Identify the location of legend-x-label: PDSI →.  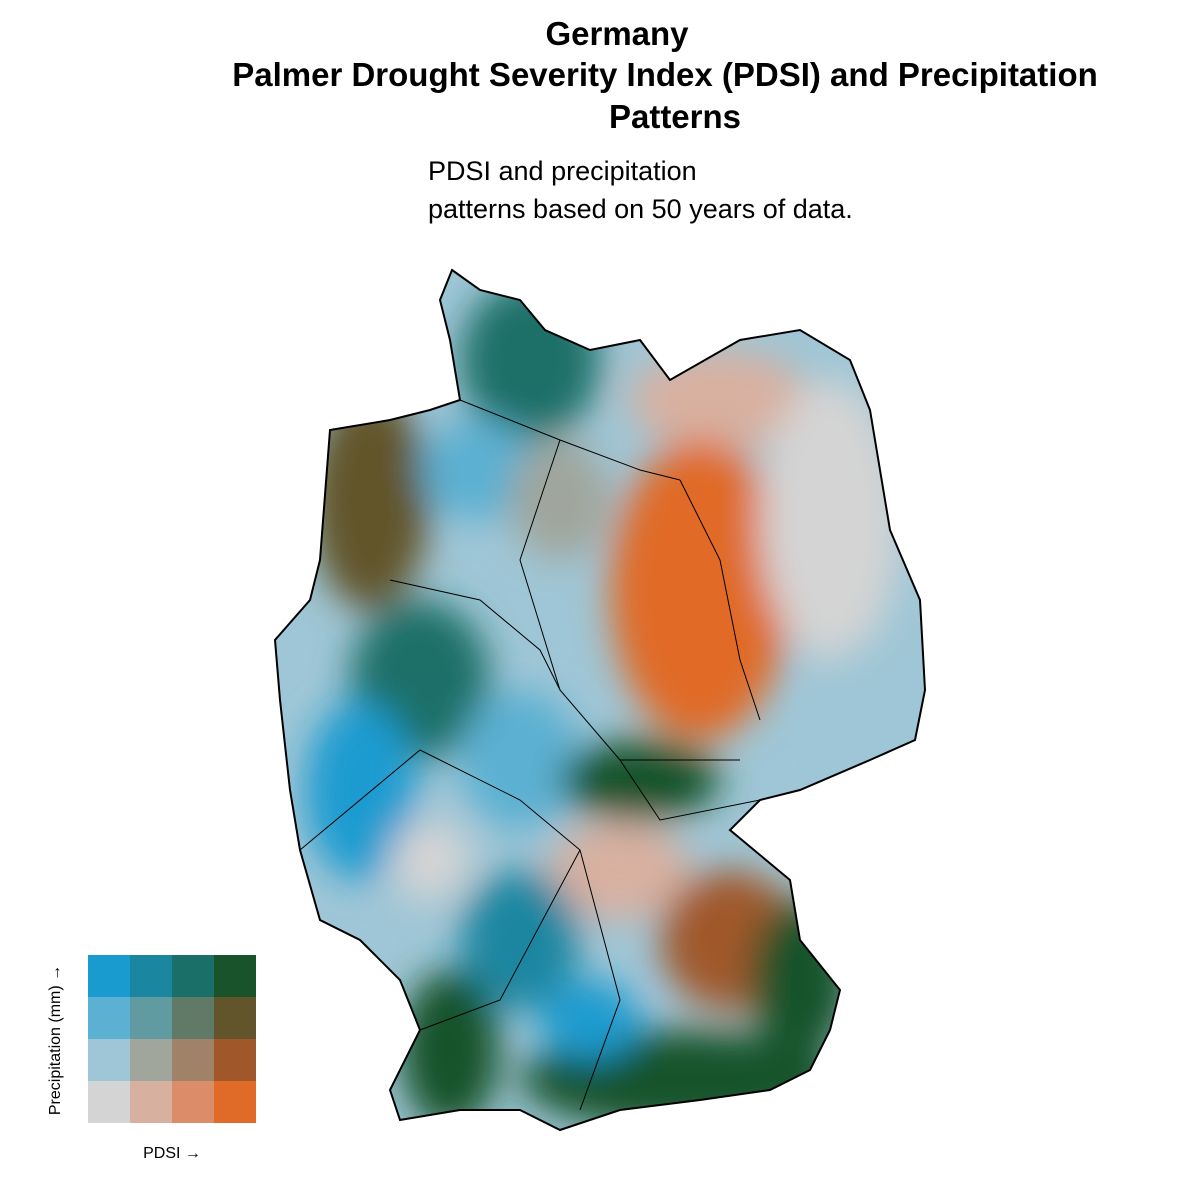
(172, 1153).